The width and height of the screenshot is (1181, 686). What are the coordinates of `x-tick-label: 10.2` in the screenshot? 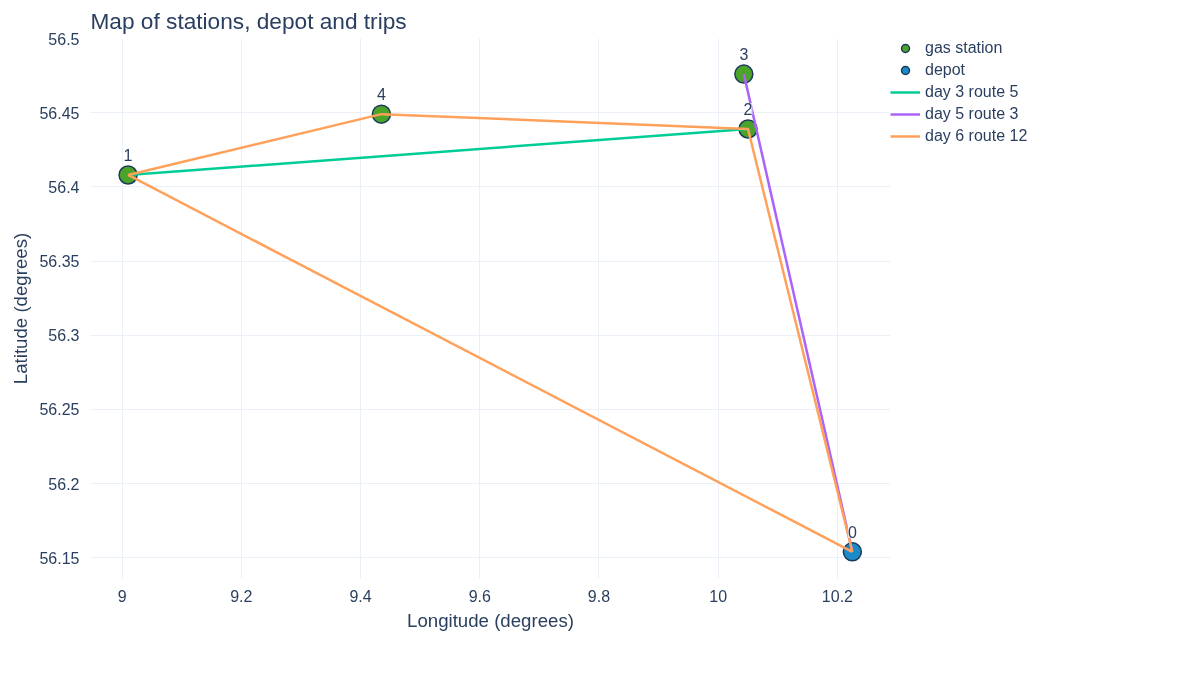 It's located at (837, 596).